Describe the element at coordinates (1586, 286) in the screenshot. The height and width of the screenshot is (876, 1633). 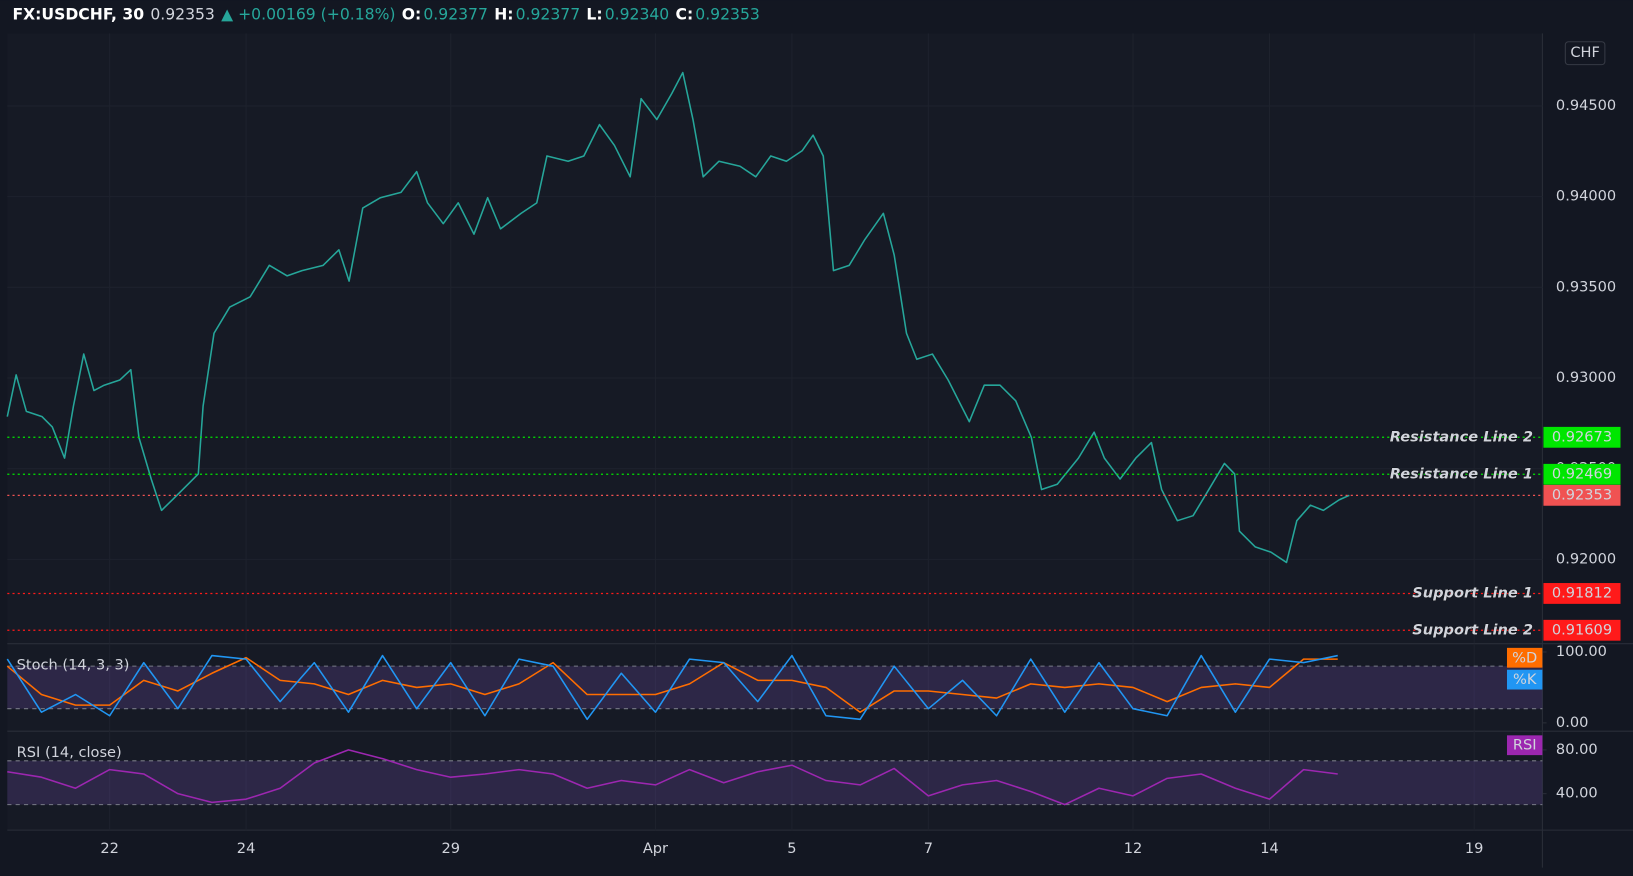
I see `y-tick-label: 0.93500` at that location.